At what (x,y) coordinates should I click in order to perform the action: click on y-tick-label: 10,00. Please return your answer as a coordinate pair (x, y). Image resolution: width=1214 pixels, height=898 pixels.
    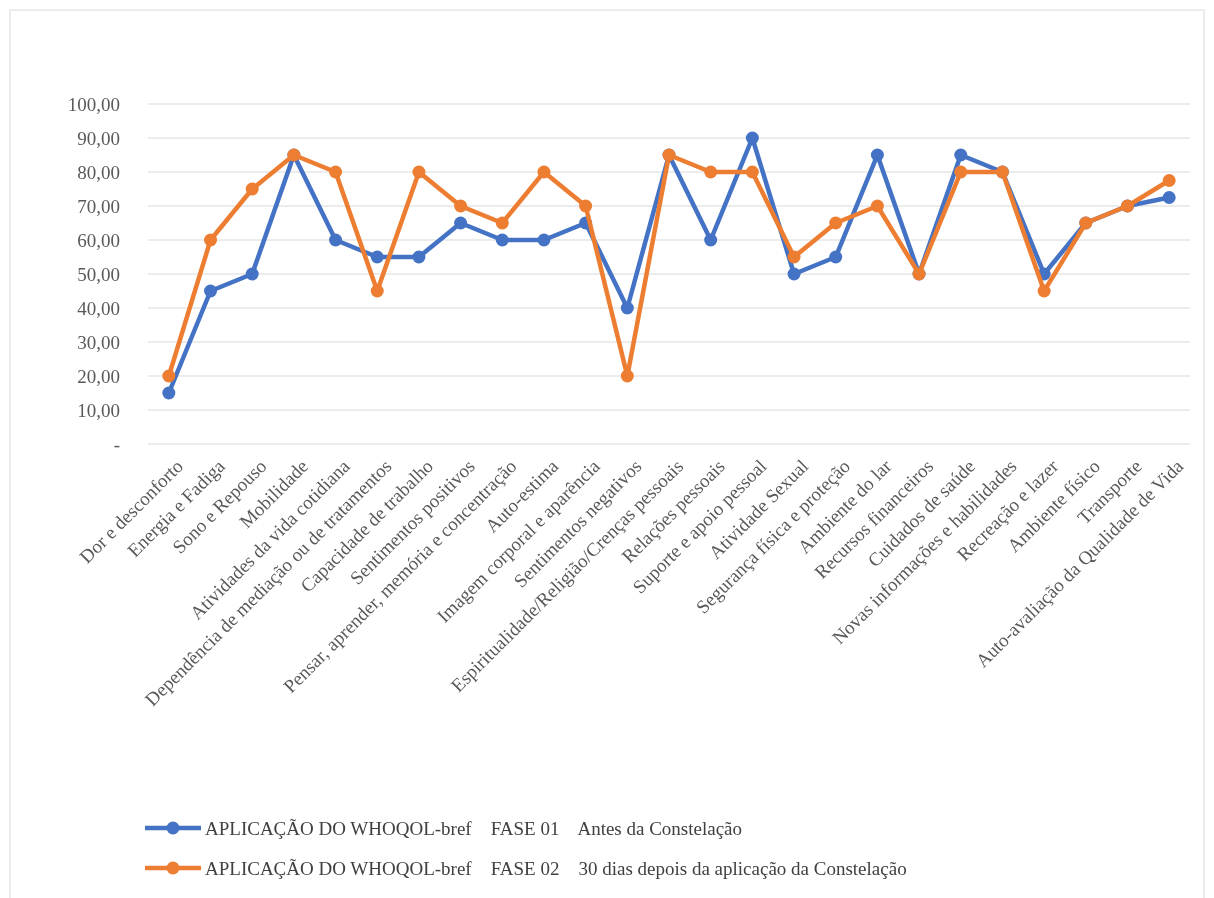
    Looking at the image, I should click on (98, 410).